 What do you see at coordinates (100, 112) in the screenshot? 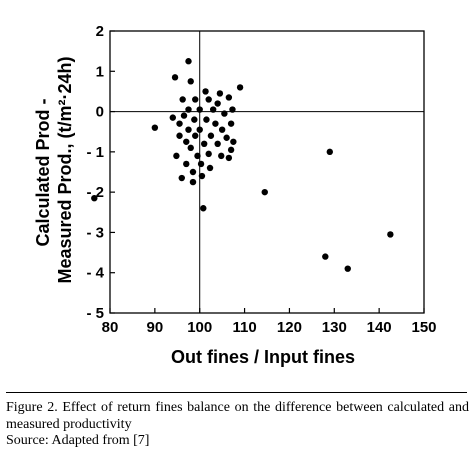
I see `y-tick-label: 0` at bounding box center [100, 112].